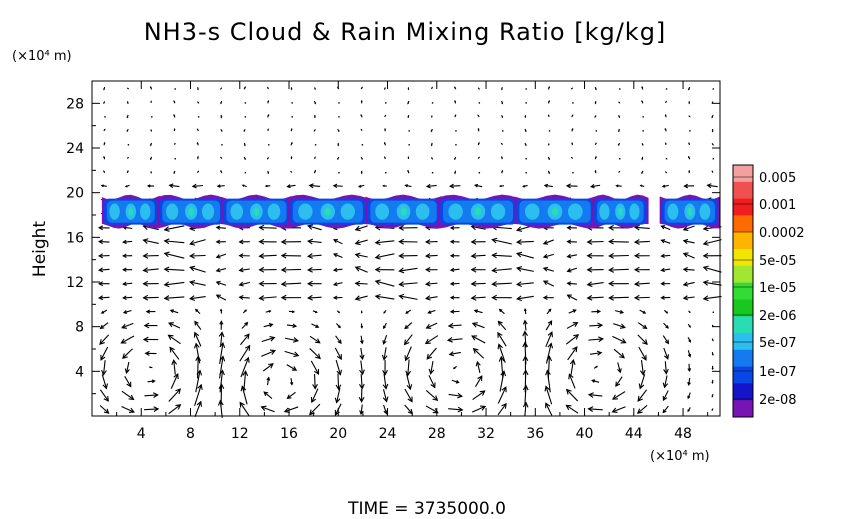 The image size is (854, 519). I want to click on x-tick-label: 12, so click(240, 434).